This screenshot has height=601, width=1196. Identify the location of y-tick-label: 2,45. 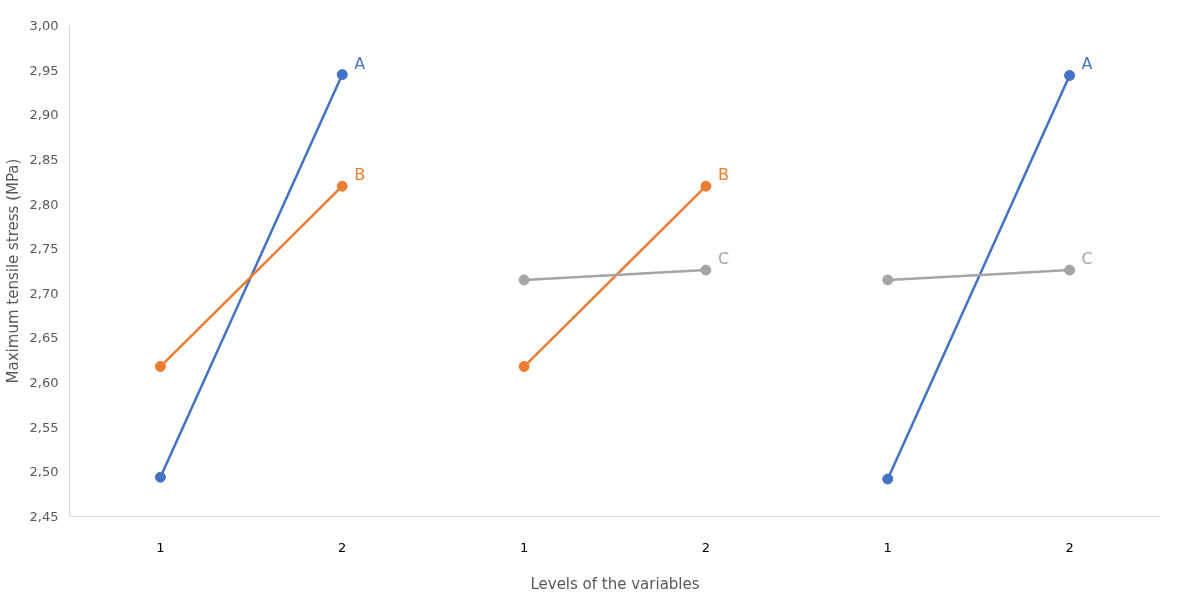
(44, 516).